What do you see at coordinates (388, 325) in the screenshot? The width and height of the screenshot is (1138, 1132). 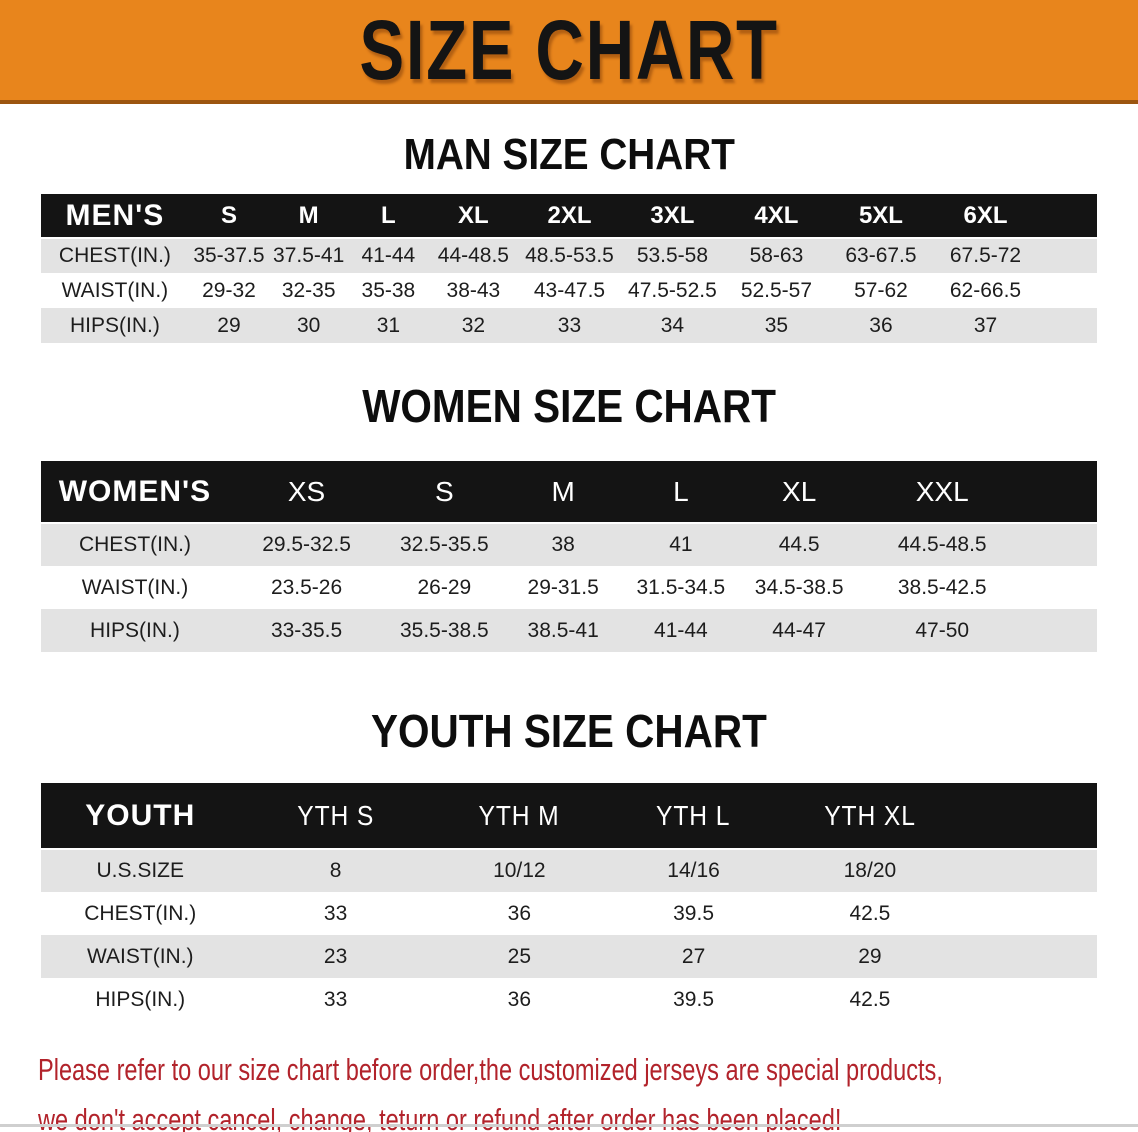 I see `value-cell: 31` at bounding box center [388, 325].